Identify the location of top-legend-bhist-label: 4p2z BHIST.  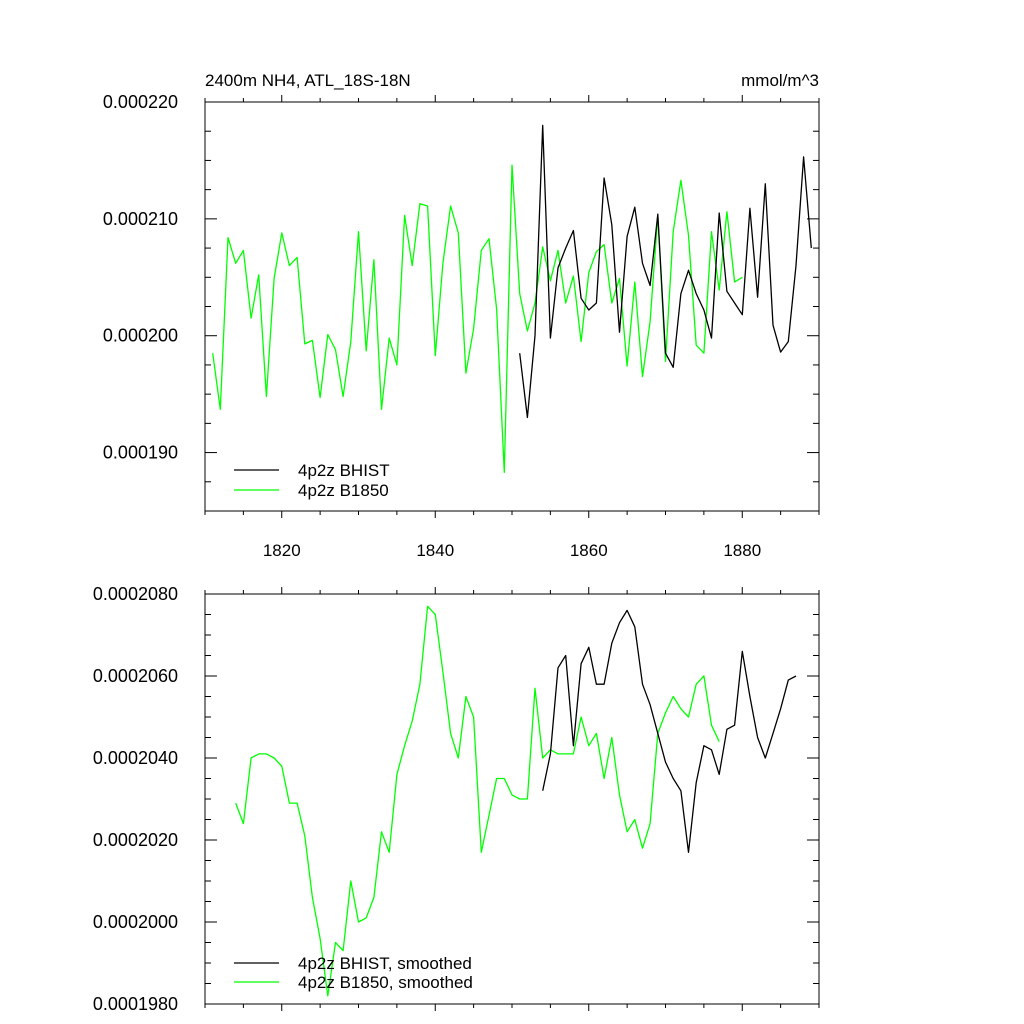
(344, 470).